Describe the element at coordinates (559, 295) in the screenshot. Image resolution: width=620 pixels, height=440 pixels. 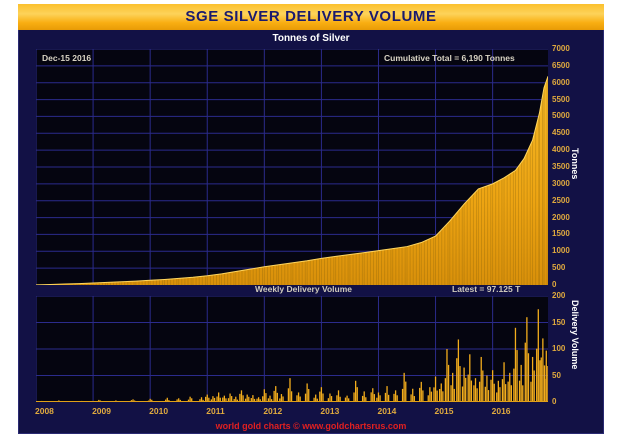
I see `weekly-y-tick: 200` at that location.